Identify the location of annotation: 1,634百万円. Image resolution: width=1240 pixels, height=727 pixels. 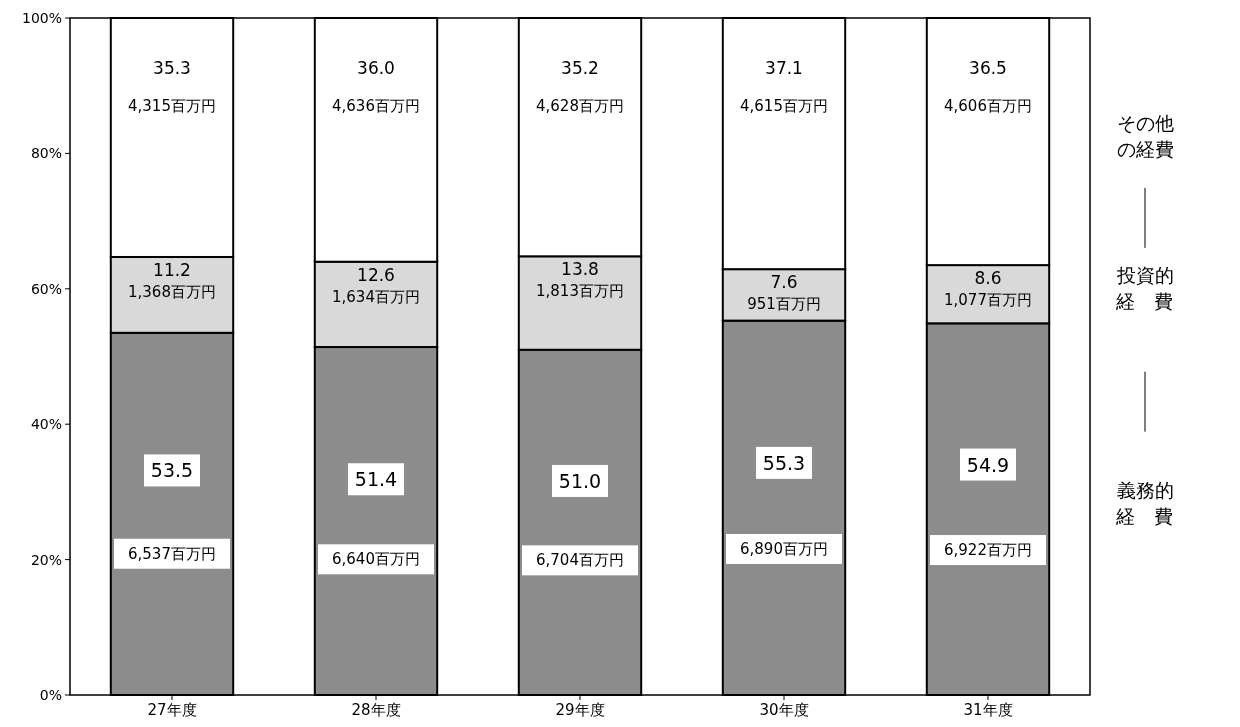
(376, 296).